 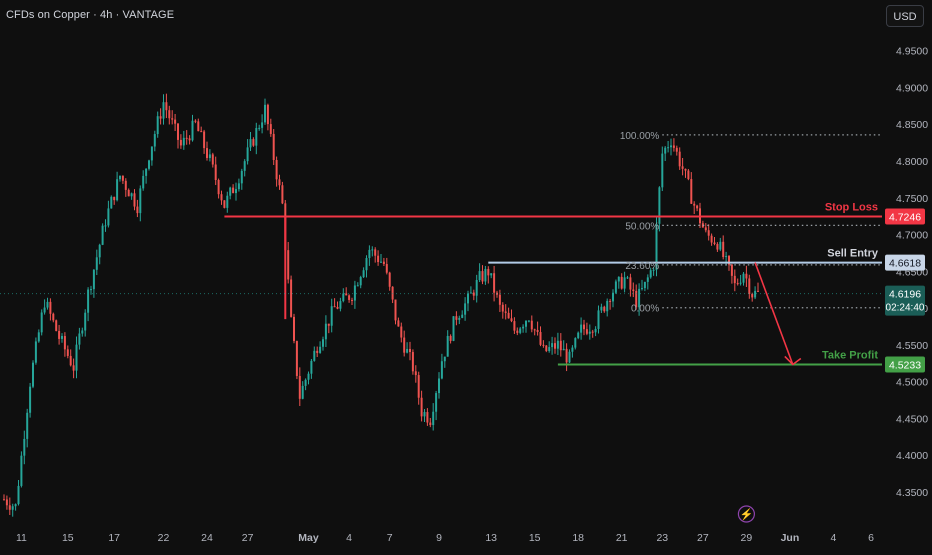 What do you see at coordinates (164, 538) in the screenshot?
I see `x-tick-label: 22` at bounding box center [164, 538].